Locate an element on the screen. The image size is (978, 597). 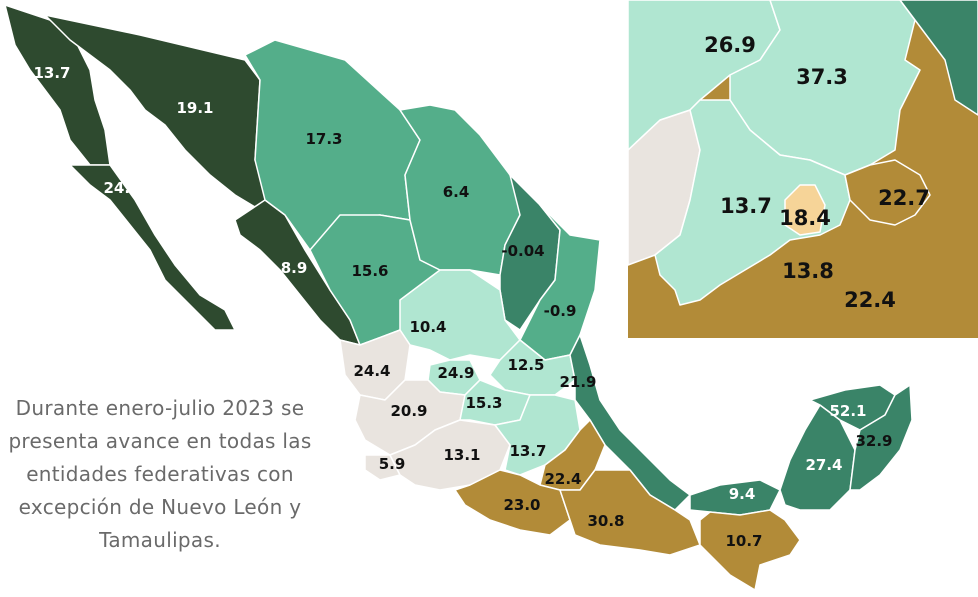
label-gro: 23.0 is located at coordinates (521, 505).